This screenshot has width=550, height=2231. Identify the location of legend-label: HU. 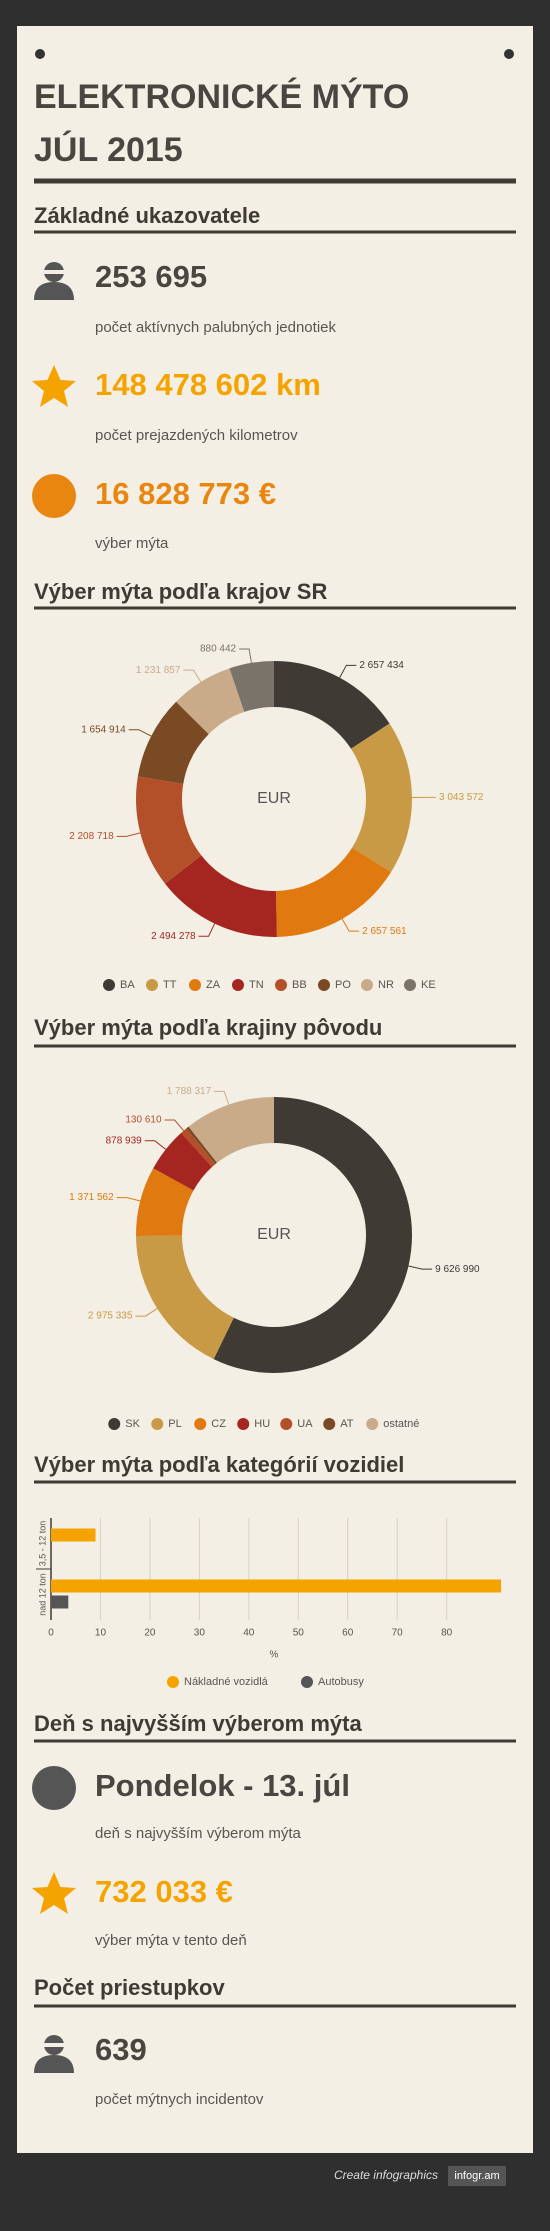
(262, 1424).